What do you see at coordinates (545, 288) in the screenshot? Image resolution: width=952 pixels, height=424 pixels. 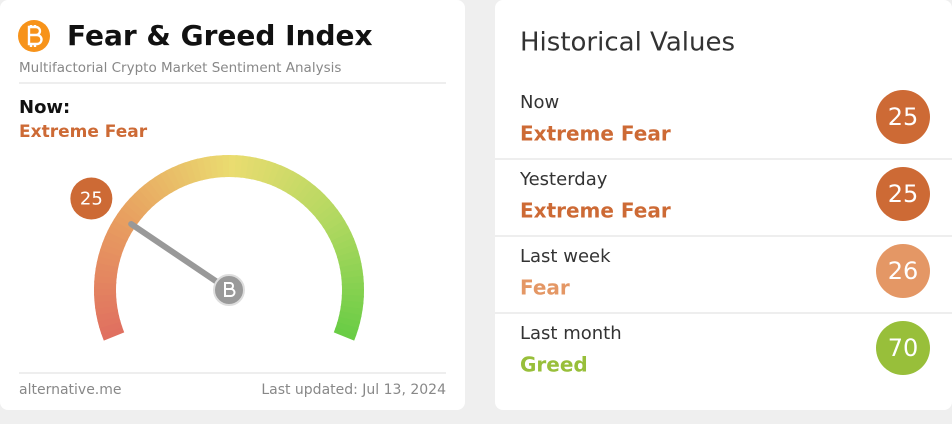 I see `classification: Fear` at bounding box center [545, 288].